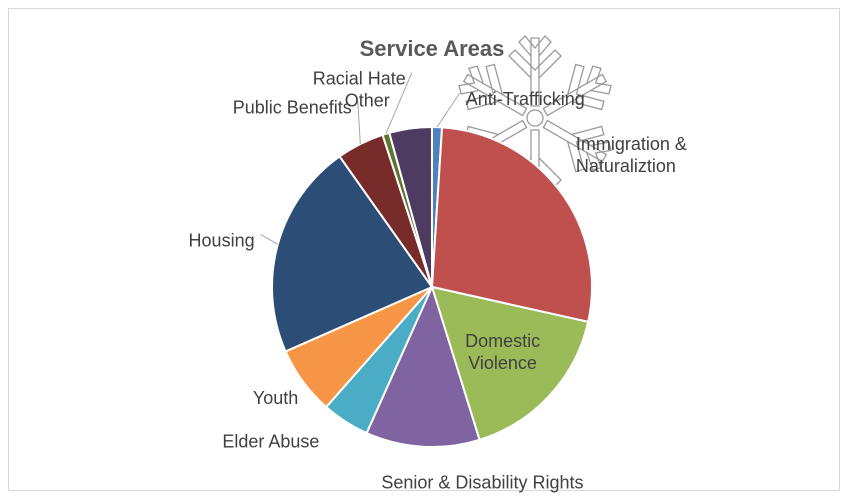 This screenshot has width=848, height=498. Describe the element at coordinates (269, 239) in the screenshot. I see `leader-line-housing` at that location.